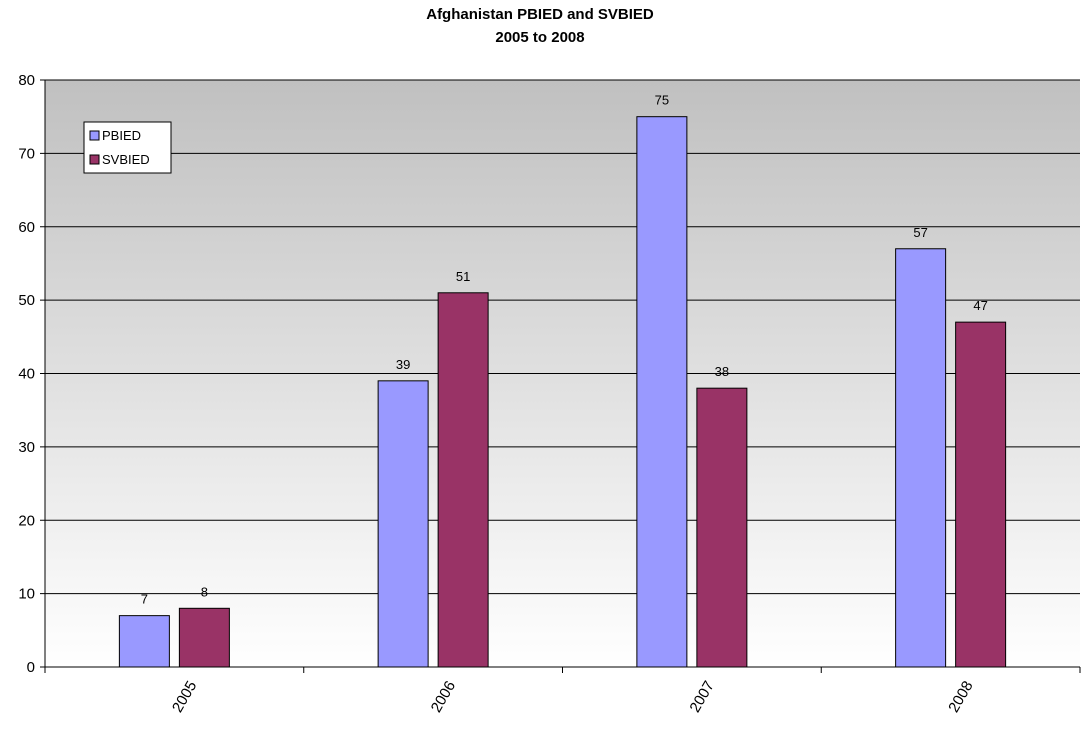 This screenshot has height=736, width=1081. What do you see at coordinates (26, 80) in the screenshot?
I see `y-tick-label: 80` at bounding box center [26, 80].